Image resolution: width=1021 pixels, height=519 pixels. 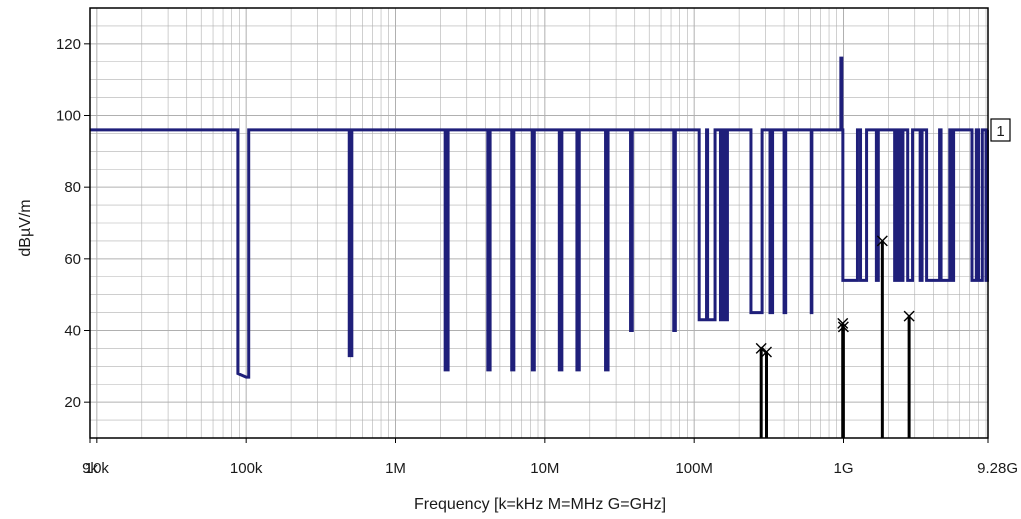 What do you see at coordinates (72, 402) in the screenshot?
I see `y-tick-label: 20` at bounding box center [72, 402].